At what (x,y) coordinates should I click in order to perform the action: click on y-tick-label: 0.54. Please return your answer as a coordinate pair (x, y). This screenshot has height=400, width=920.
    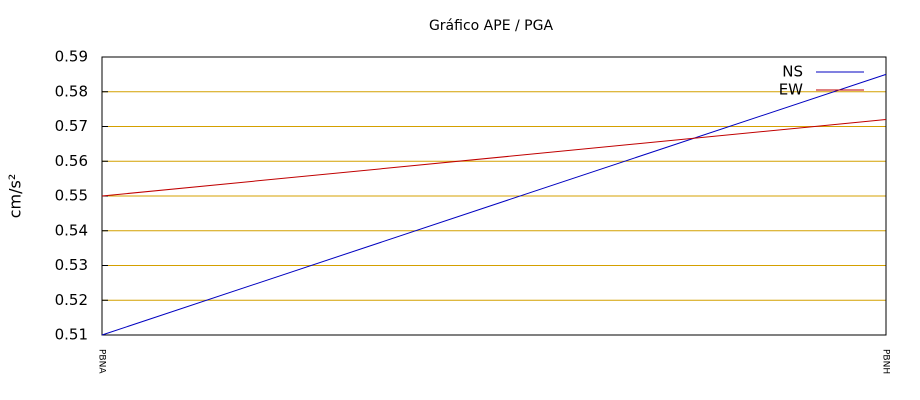
    Looking at the image, I should click on (71, 230).